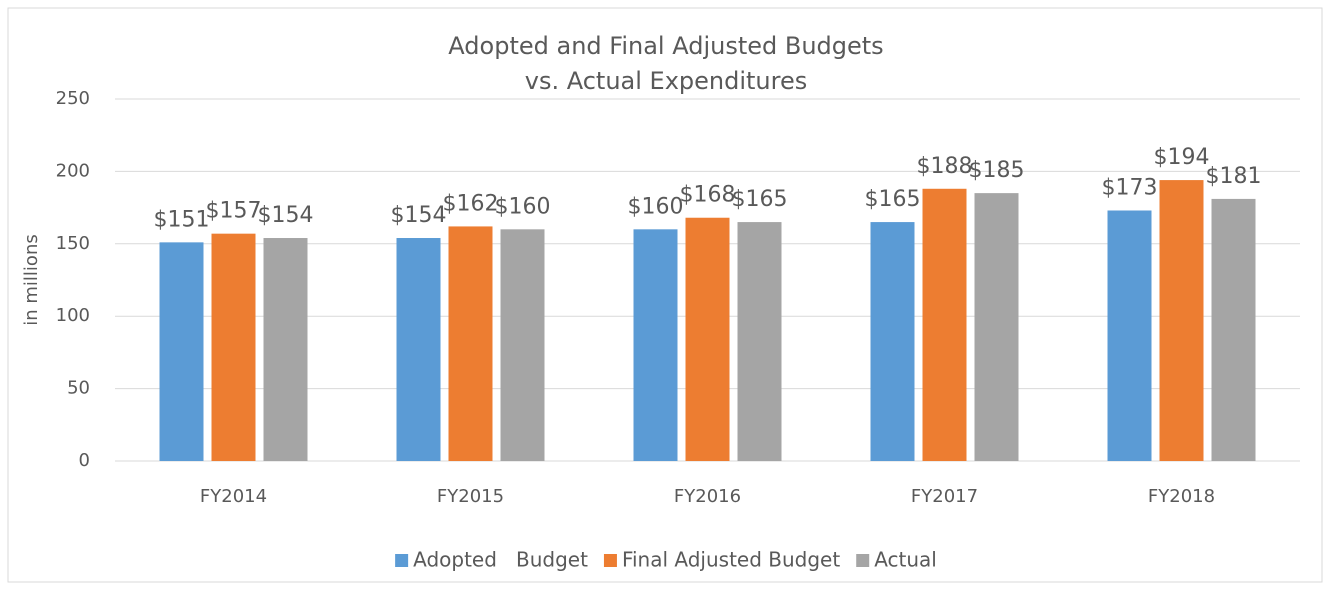 This screenshot has height=592, width=1331. What do you see at coordinates (1182, 157) in the screenshot?
I see `data-label: $194` at bounding box center [1182, 157].